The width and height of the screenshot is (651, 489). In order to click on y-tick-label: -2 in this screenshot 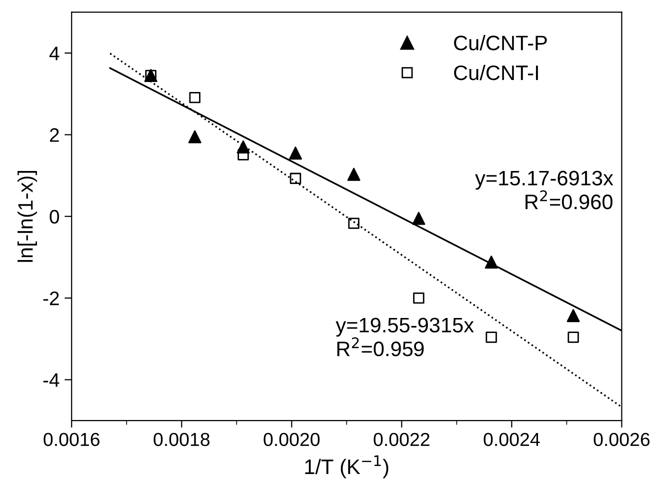, I will do `click(51, 299)`.